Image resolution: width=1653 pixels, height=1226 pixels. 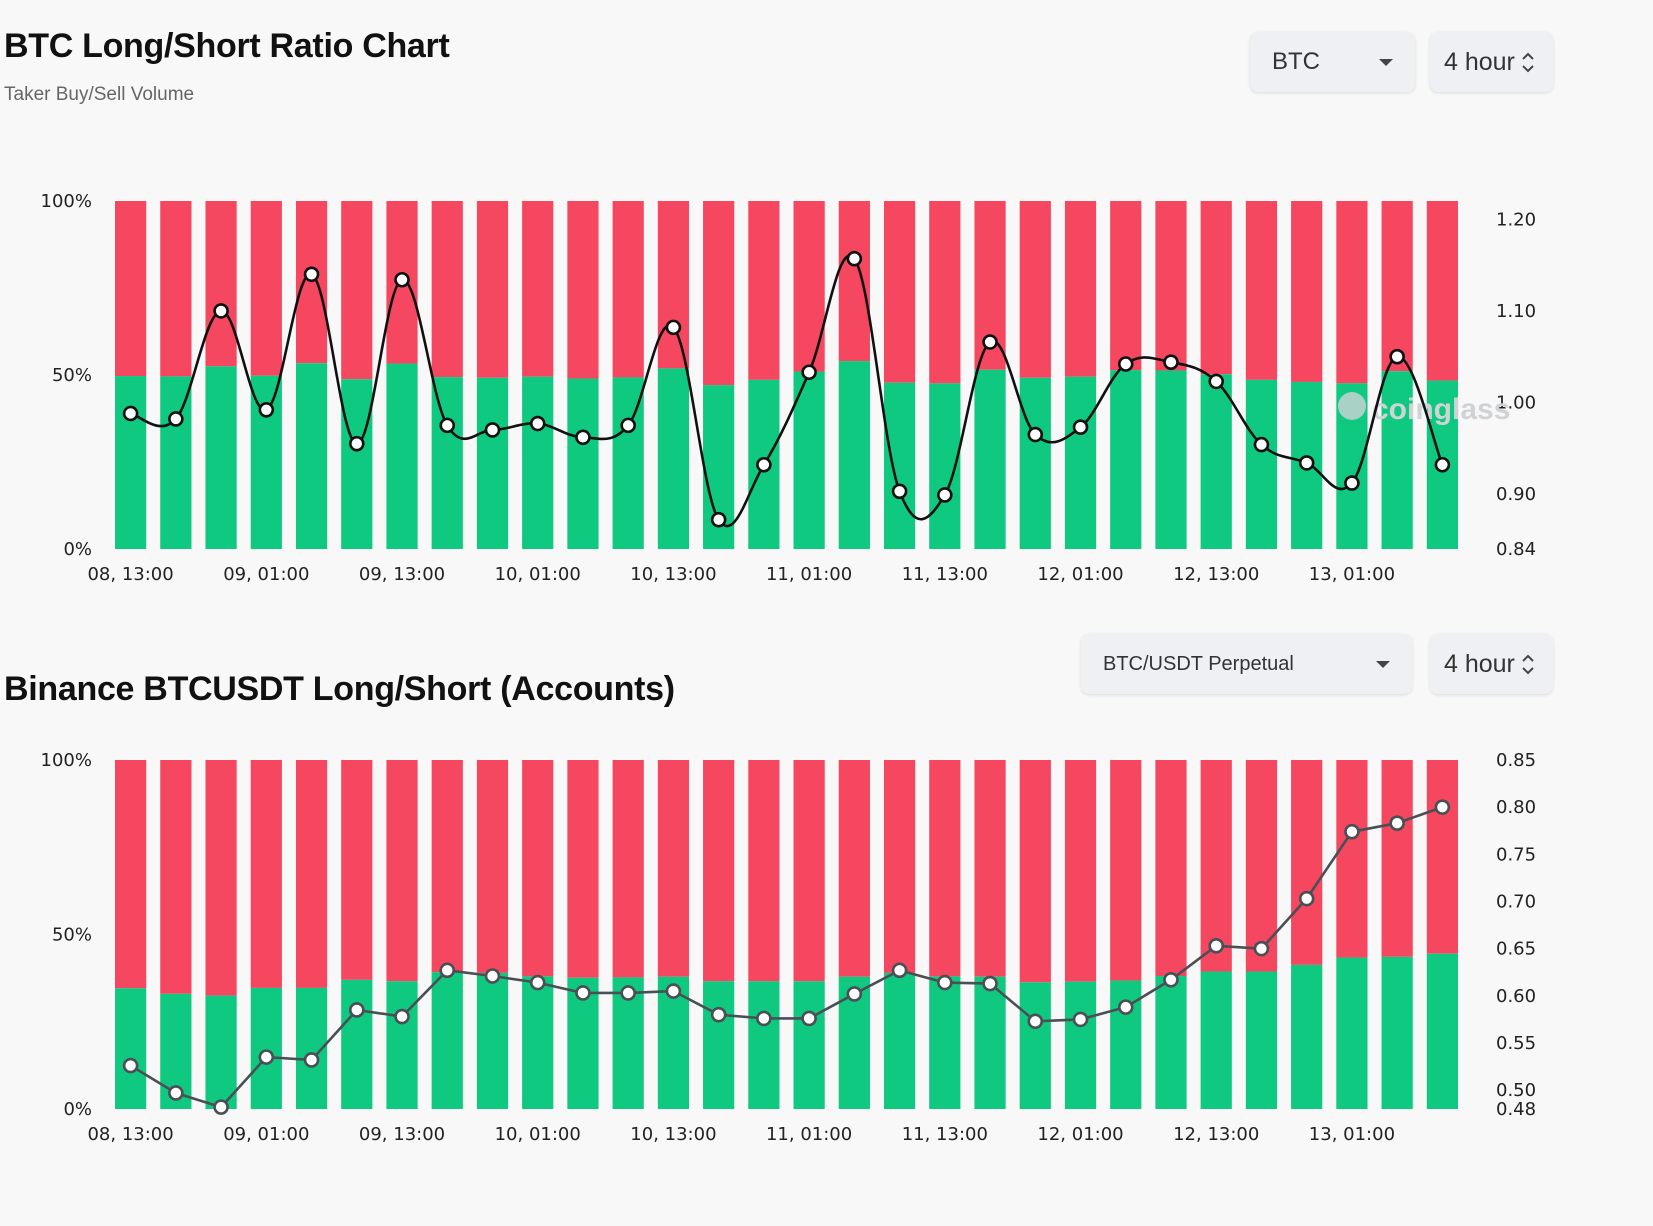 I want to click on coin-select: BTC, so click(x=1332, y=62).